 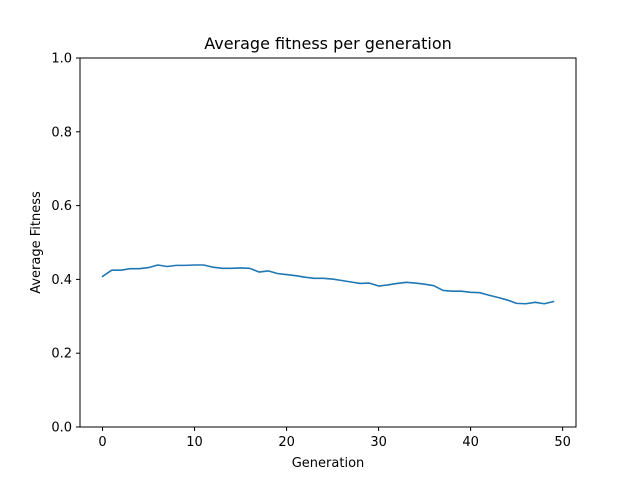 What do you see at coordinates (61, 132) in the screenshot?
I see `y-tick-label: 0.8` at bounding box center [61, 132].